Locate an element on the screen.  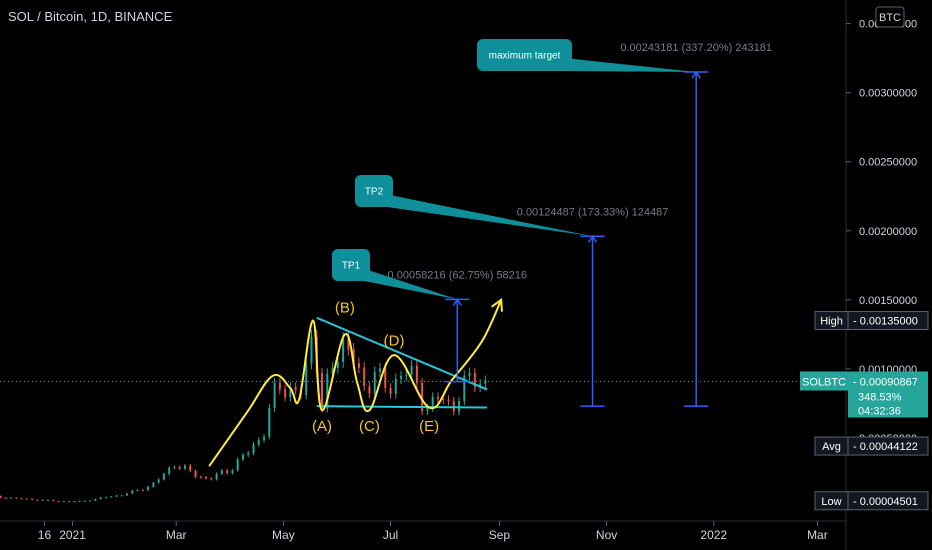
target-range-readout: 0.00243181 (337.20%) 243181 is located at coordinates (696, 48).